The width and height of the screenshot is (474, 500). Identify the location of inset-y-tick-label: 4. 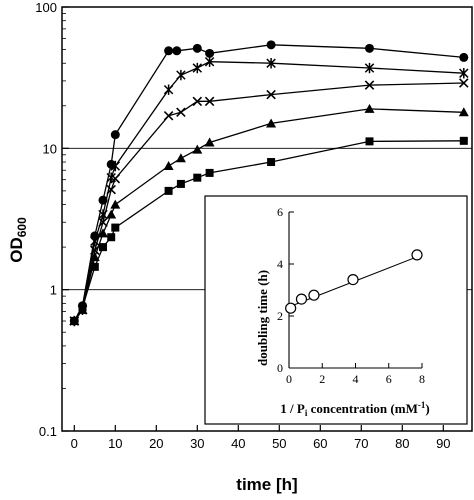
(280, 264).